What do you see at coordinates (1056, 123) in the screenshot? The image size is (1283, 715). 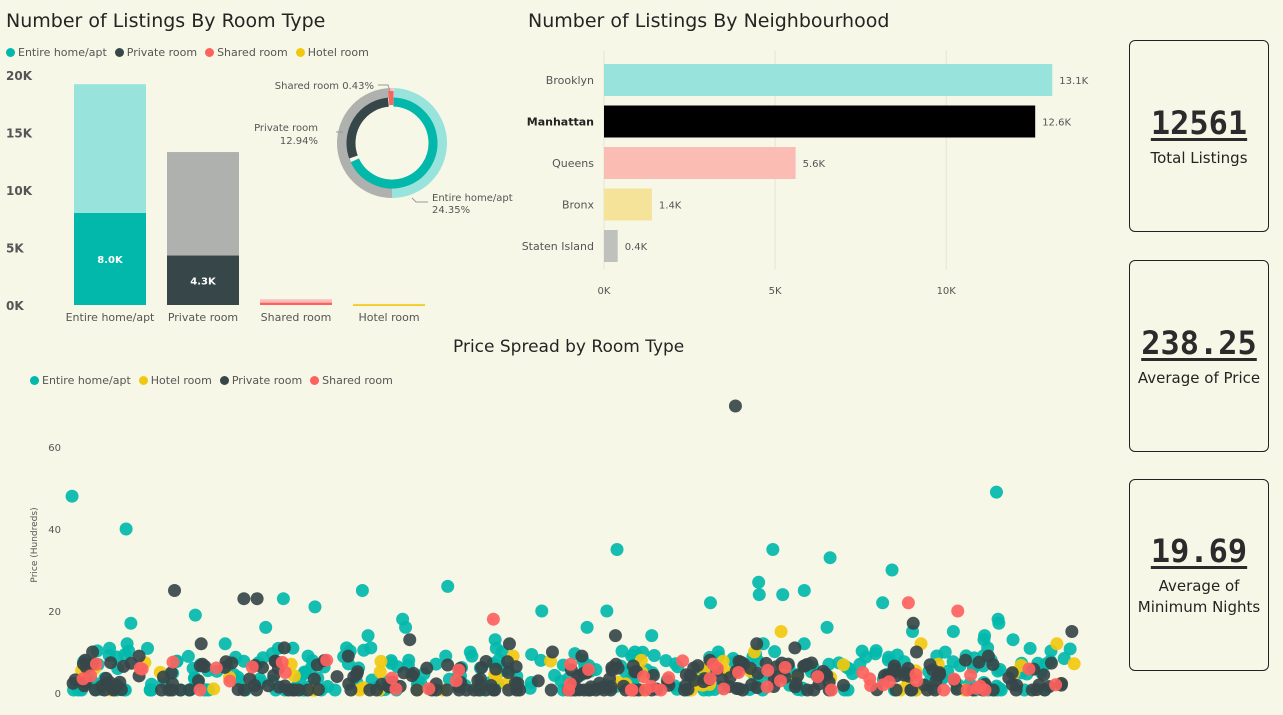 I see `bar-data-label: 12.6K` at bounding box center [1056, 123].